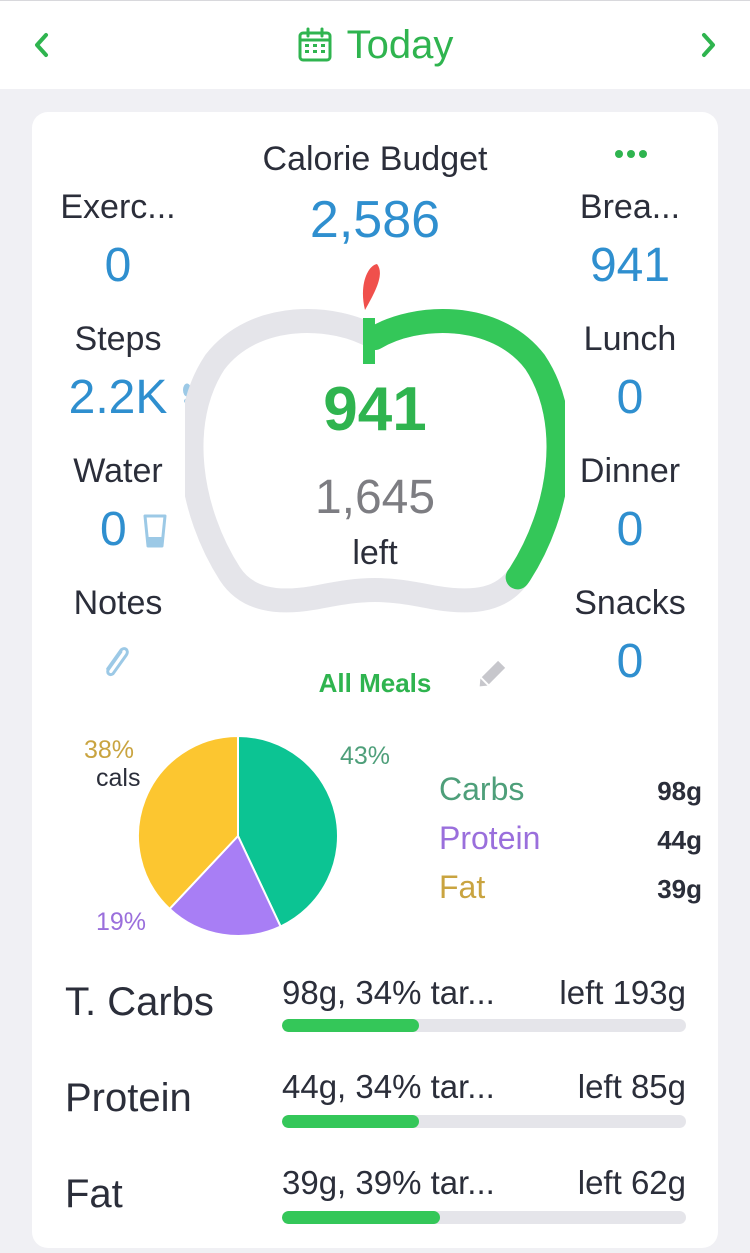  Describe the element at coordinates (375, 461) in the screenshot. I see `apple-ring-progress` at that location.